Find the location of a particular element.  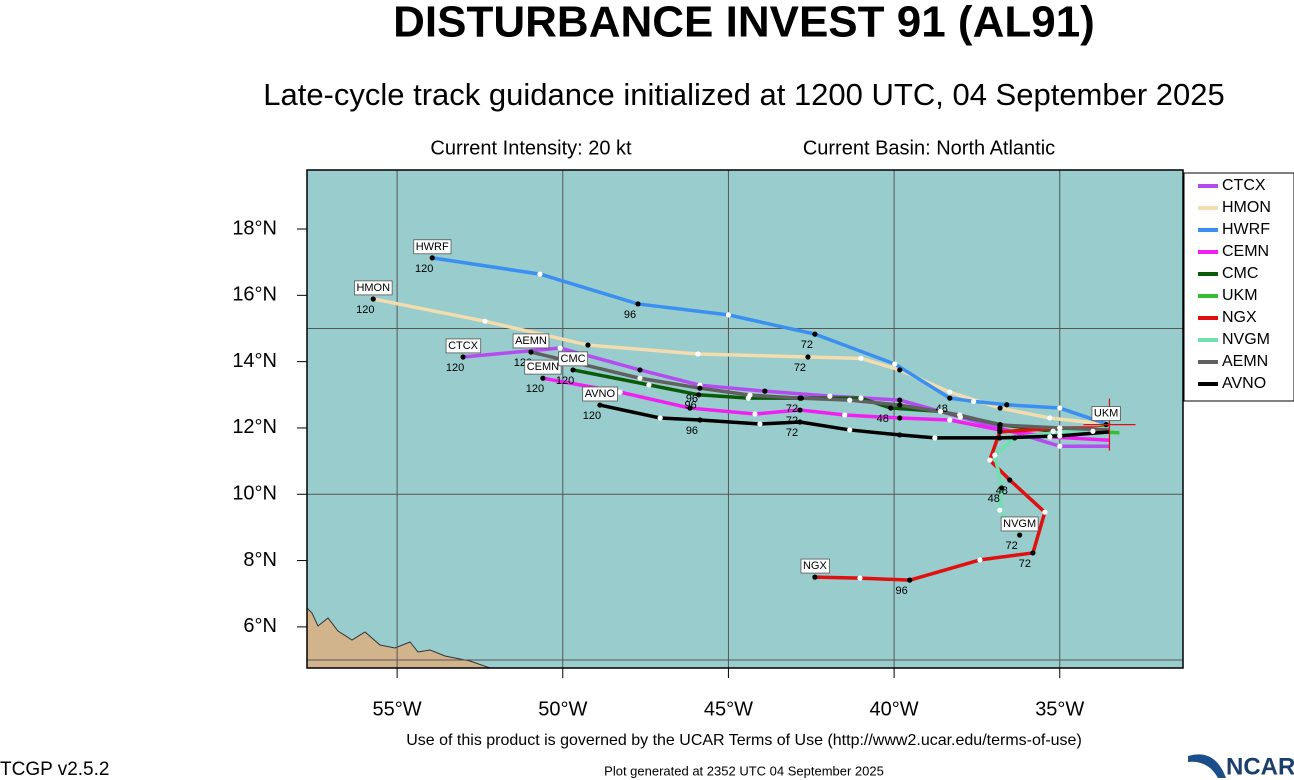

logo: NCAR is located at coordinates (1260, 766).